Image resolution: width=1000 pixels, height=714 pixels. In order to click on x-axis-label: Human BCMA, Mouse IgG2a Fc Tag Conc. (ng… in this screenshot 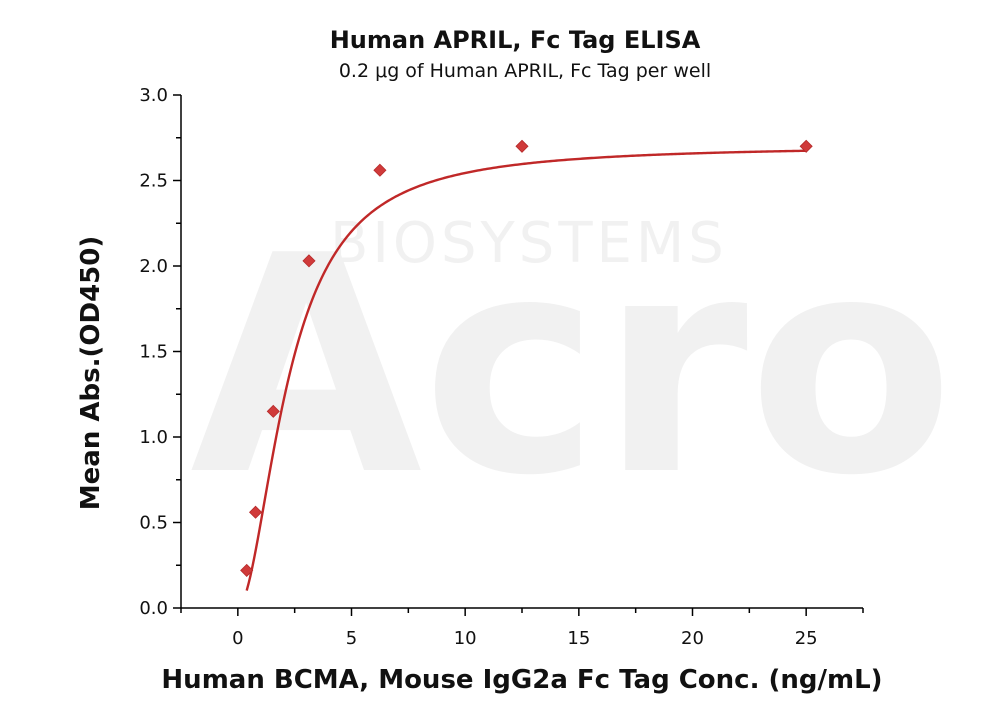, I will do `click(521, 680)`.